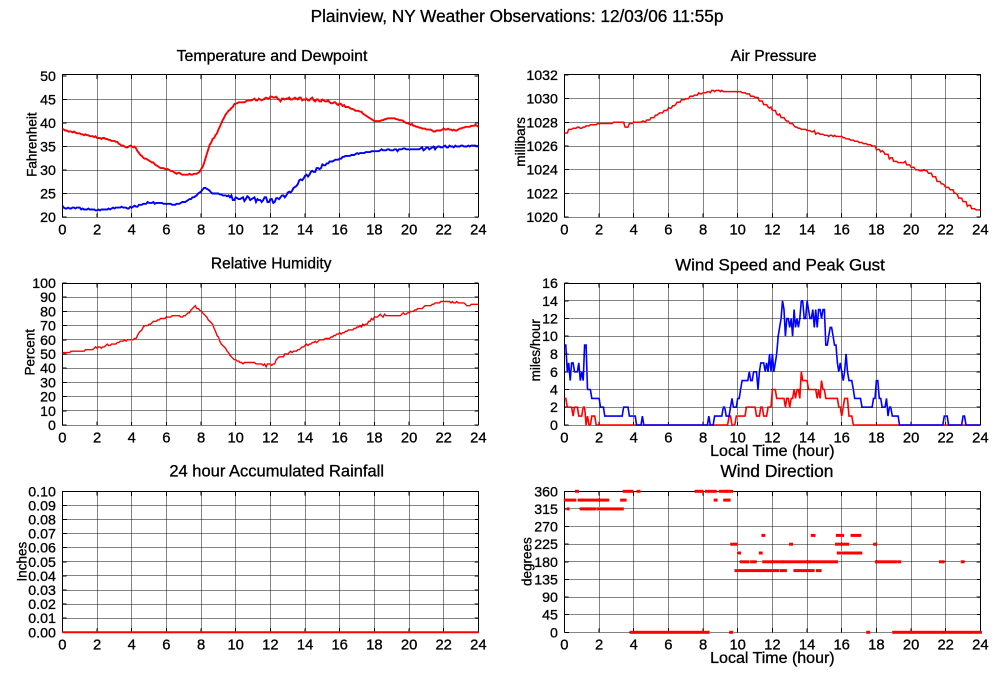 This screenshot has width=1000, height=680. Describe the element at coordinates (48, 327) in the screenshot. I see `svg-text: 70` at that location.